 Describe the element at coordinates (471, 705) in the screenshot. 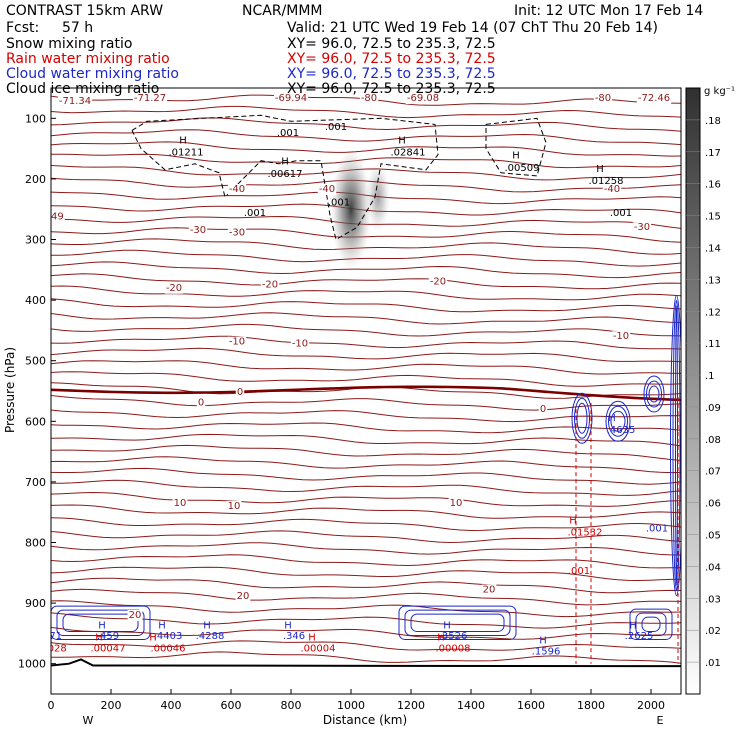

I see `x-tick-label: 1400` at that location.